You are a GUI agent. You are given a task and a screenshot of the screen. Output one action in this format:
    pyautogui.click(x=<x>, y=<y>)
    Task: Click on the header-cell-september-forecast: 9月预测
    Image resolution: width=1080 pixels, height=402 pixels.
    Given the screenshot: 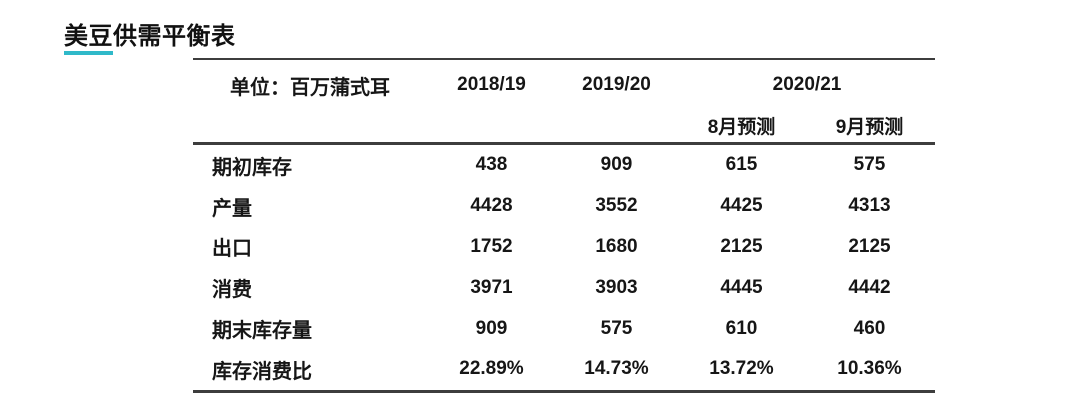 What is the action you would take?
    pyautogui.click(x=869, y=127)
    